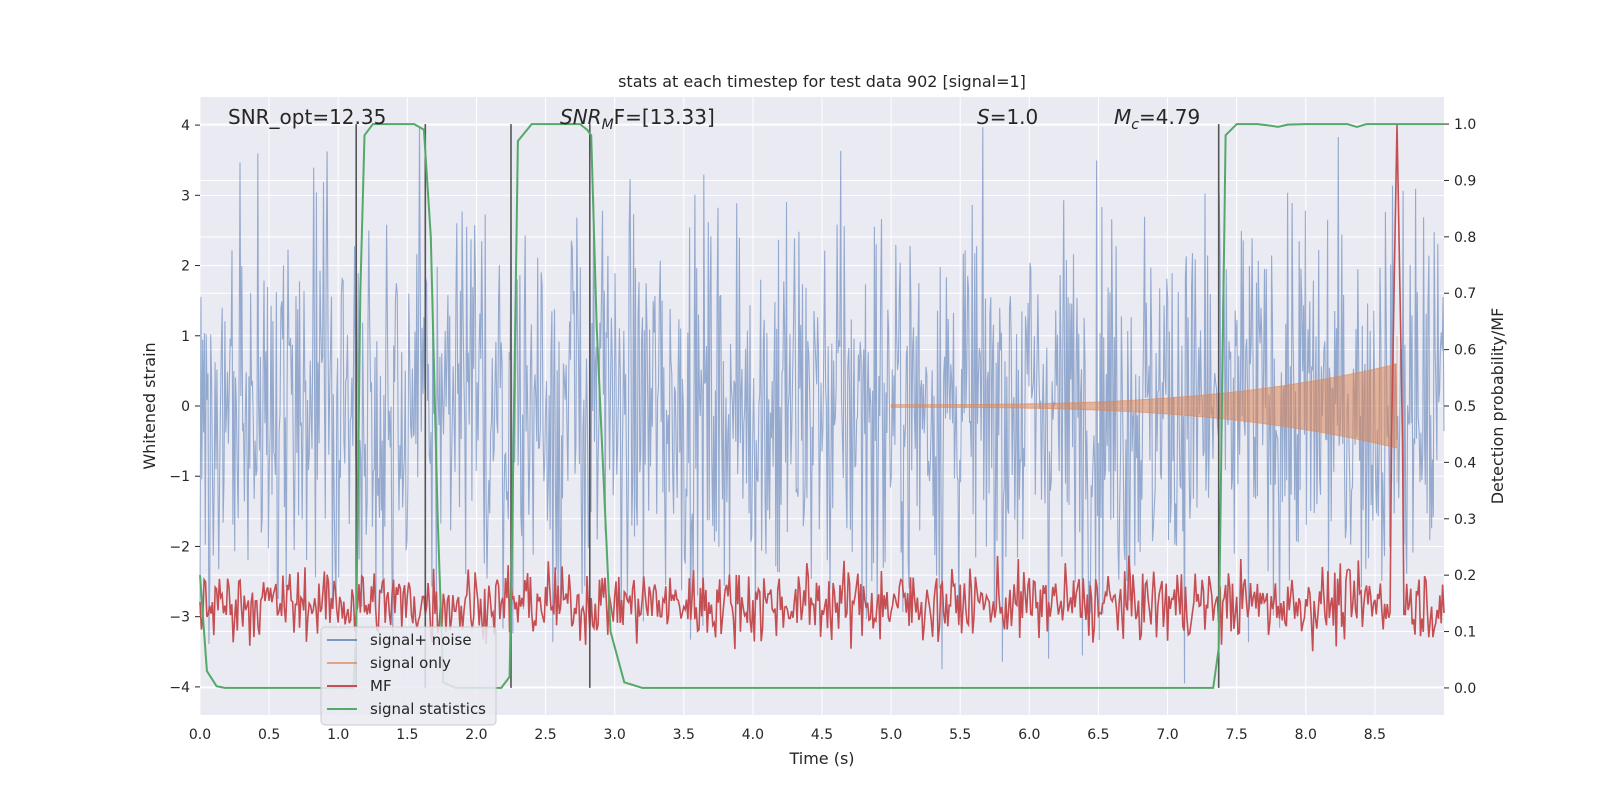  Describe the element at coordinates (149, 405) in the screenshot. I see `y-left-axis-label: Whitened strain` at that location.